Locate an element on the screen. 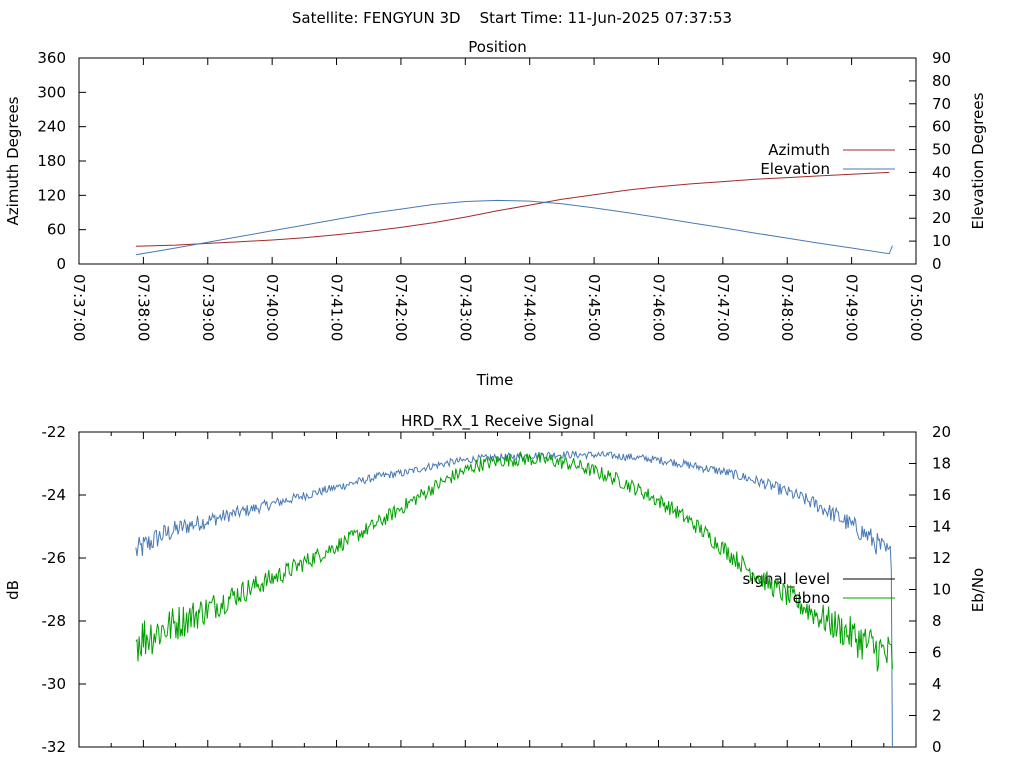  signal-y2-tick-label: 10 is located at coordinates (941, 590).